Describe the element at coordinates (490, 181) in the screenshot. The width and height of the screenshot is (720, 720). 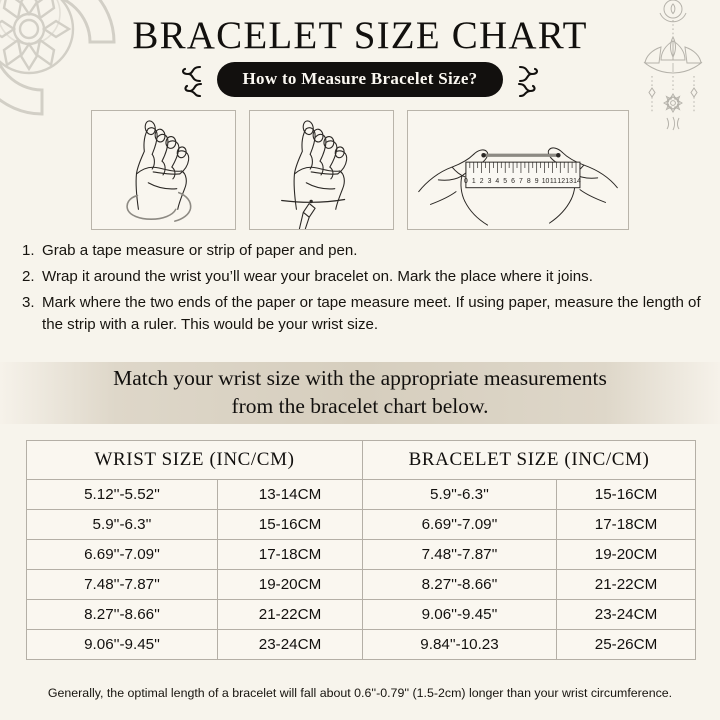
I see `svg-text: 3` at that location.